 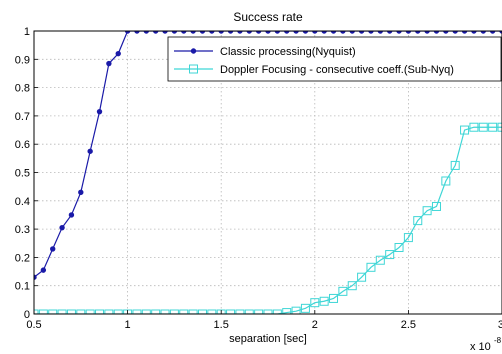 What do you see at coordinates (408, 325) in the screenshot?
I see `x-tick-label: 2.5` at bounding box center [408, 325].